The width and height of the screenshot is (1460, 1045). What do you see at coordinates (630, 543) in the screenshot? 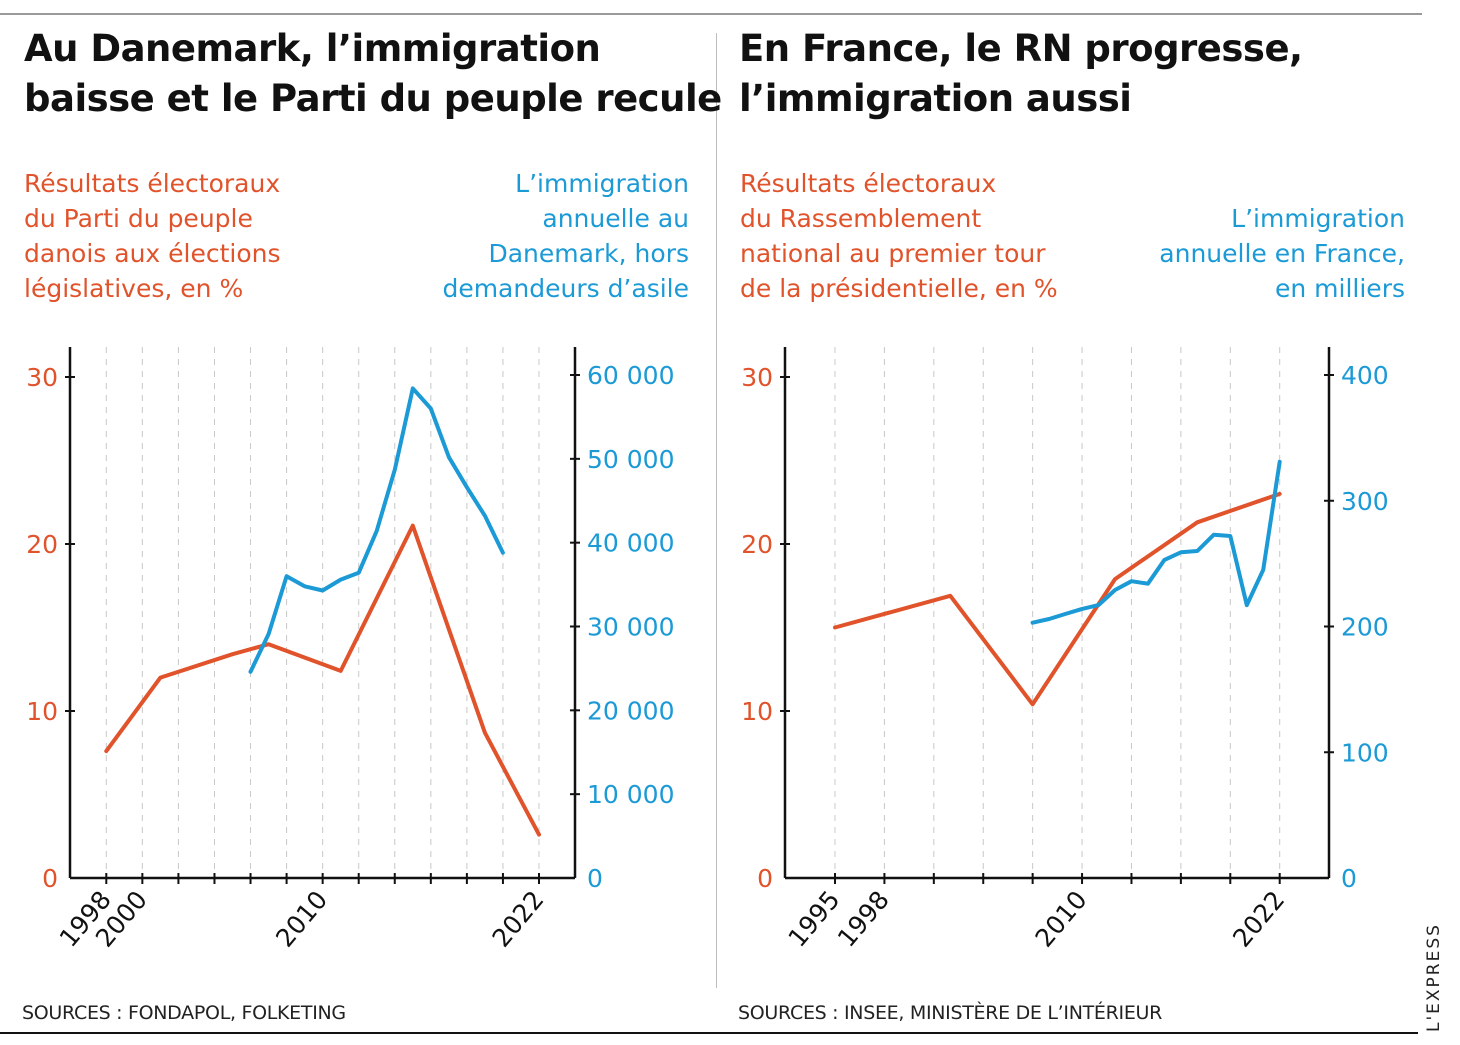
I see `right-y-tick-label: 40 000` at bounding box center [630, 543].